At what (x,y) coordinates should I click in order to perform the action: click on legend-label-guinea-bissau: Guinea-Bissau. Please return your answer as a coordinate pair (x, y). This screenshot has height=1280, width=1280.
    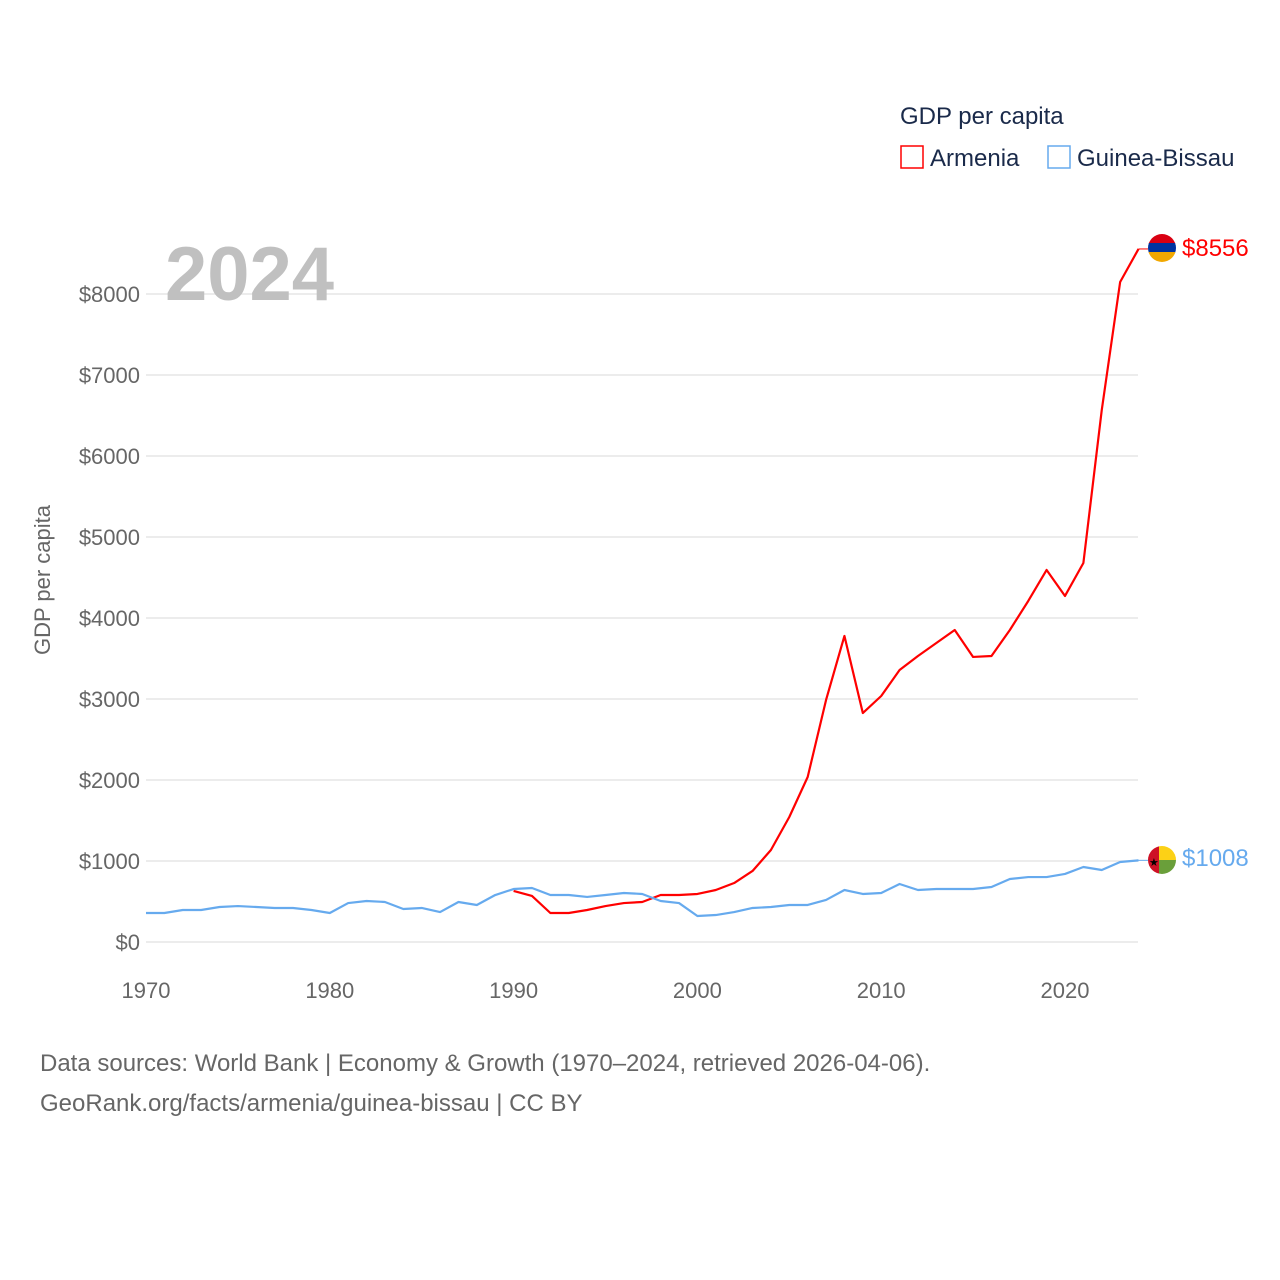
    Looking at the image, I should click on (1155, 158).